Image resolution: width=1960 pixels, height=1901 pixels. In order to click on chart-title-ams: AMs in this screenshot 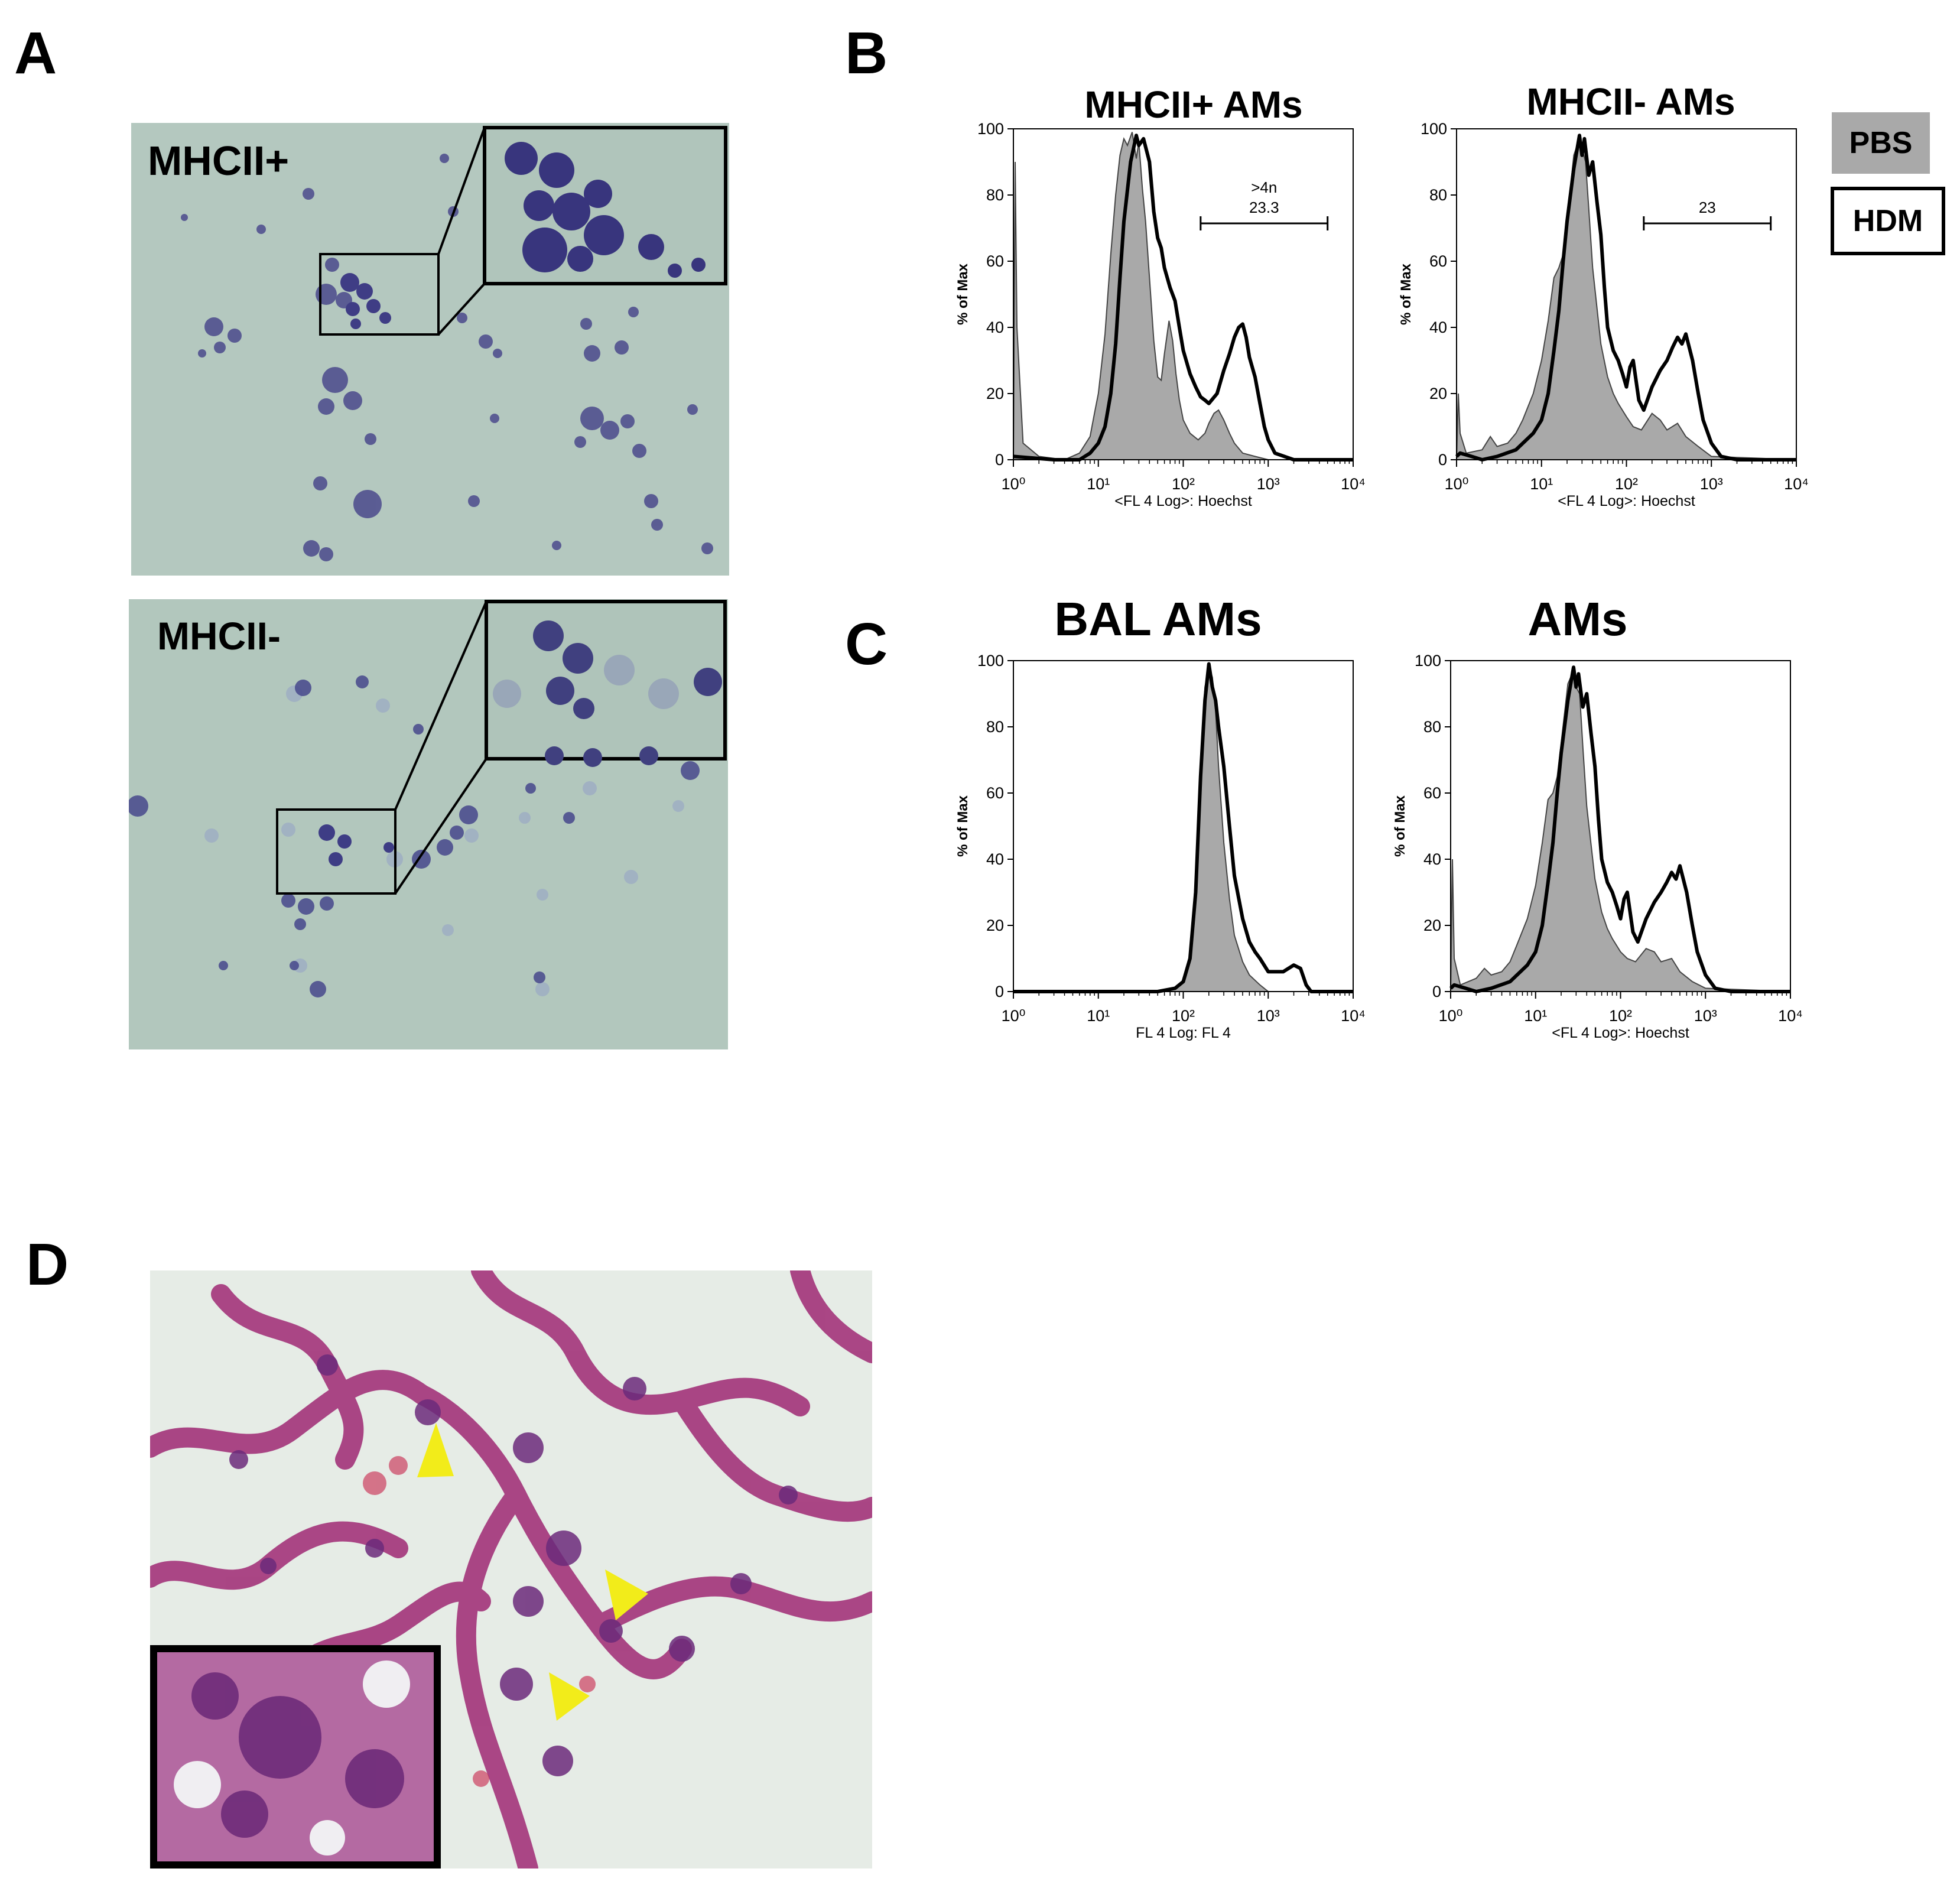, I will do `click(1577, 619)`.